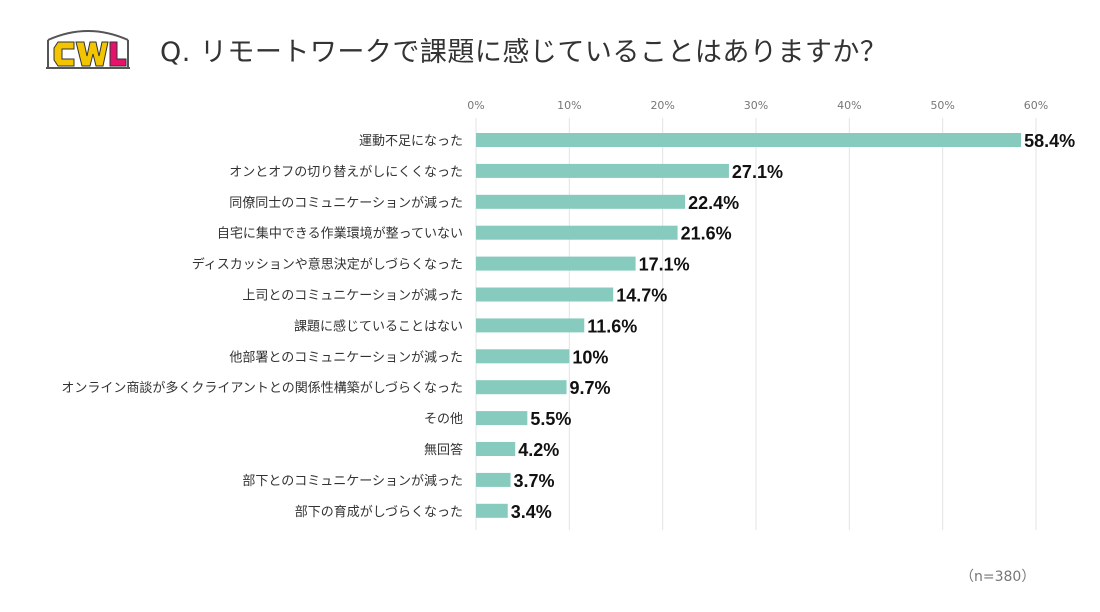 The image size is (1100, 612). What do you see at coordinates (346, 357) in the screenshot?
I see `category-label: 他部署とのコミュニケーションが減った` at bounding box center [346, 357].